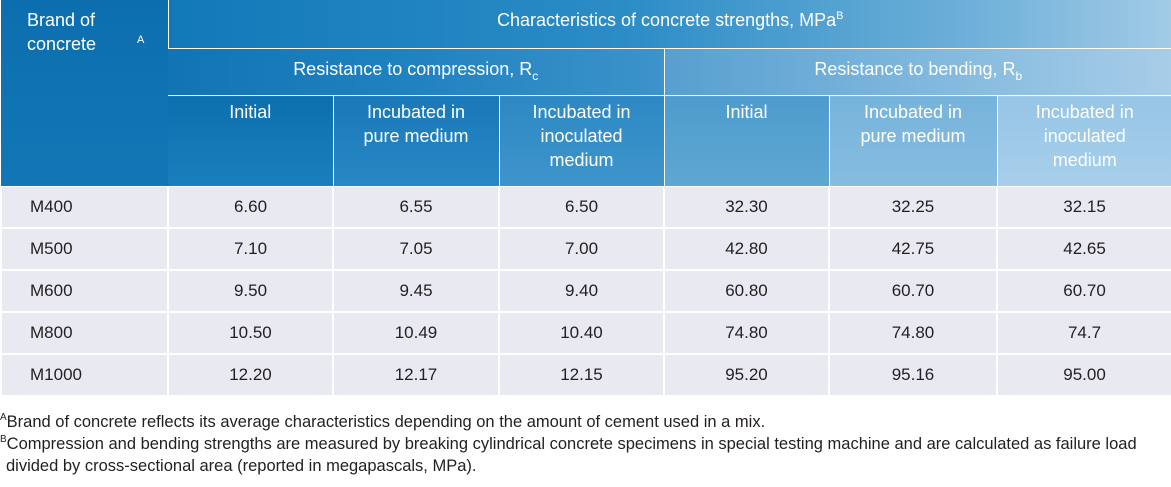 Image resolution: width=1171 pixels, height=487 pixels. Describe the element at coordinates (912, 141) in the screenshot. I see `col-header-bending-pure: Incubated in pure medium` at that location.